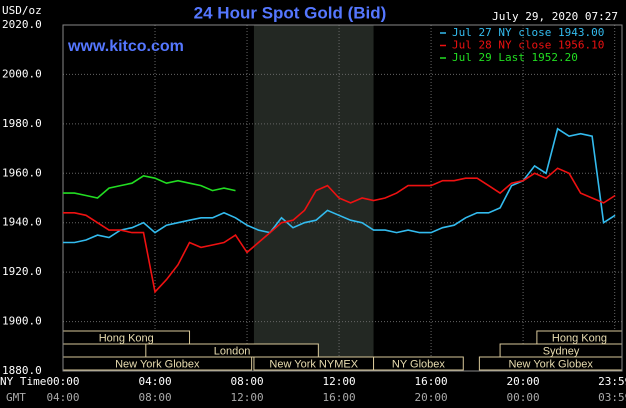 This screenshot has height=408, width=626. What do you see at coordinates (23, 381) in the screenshot?
I see `x-row-label: NY Time` at bounding box center [23, 381].